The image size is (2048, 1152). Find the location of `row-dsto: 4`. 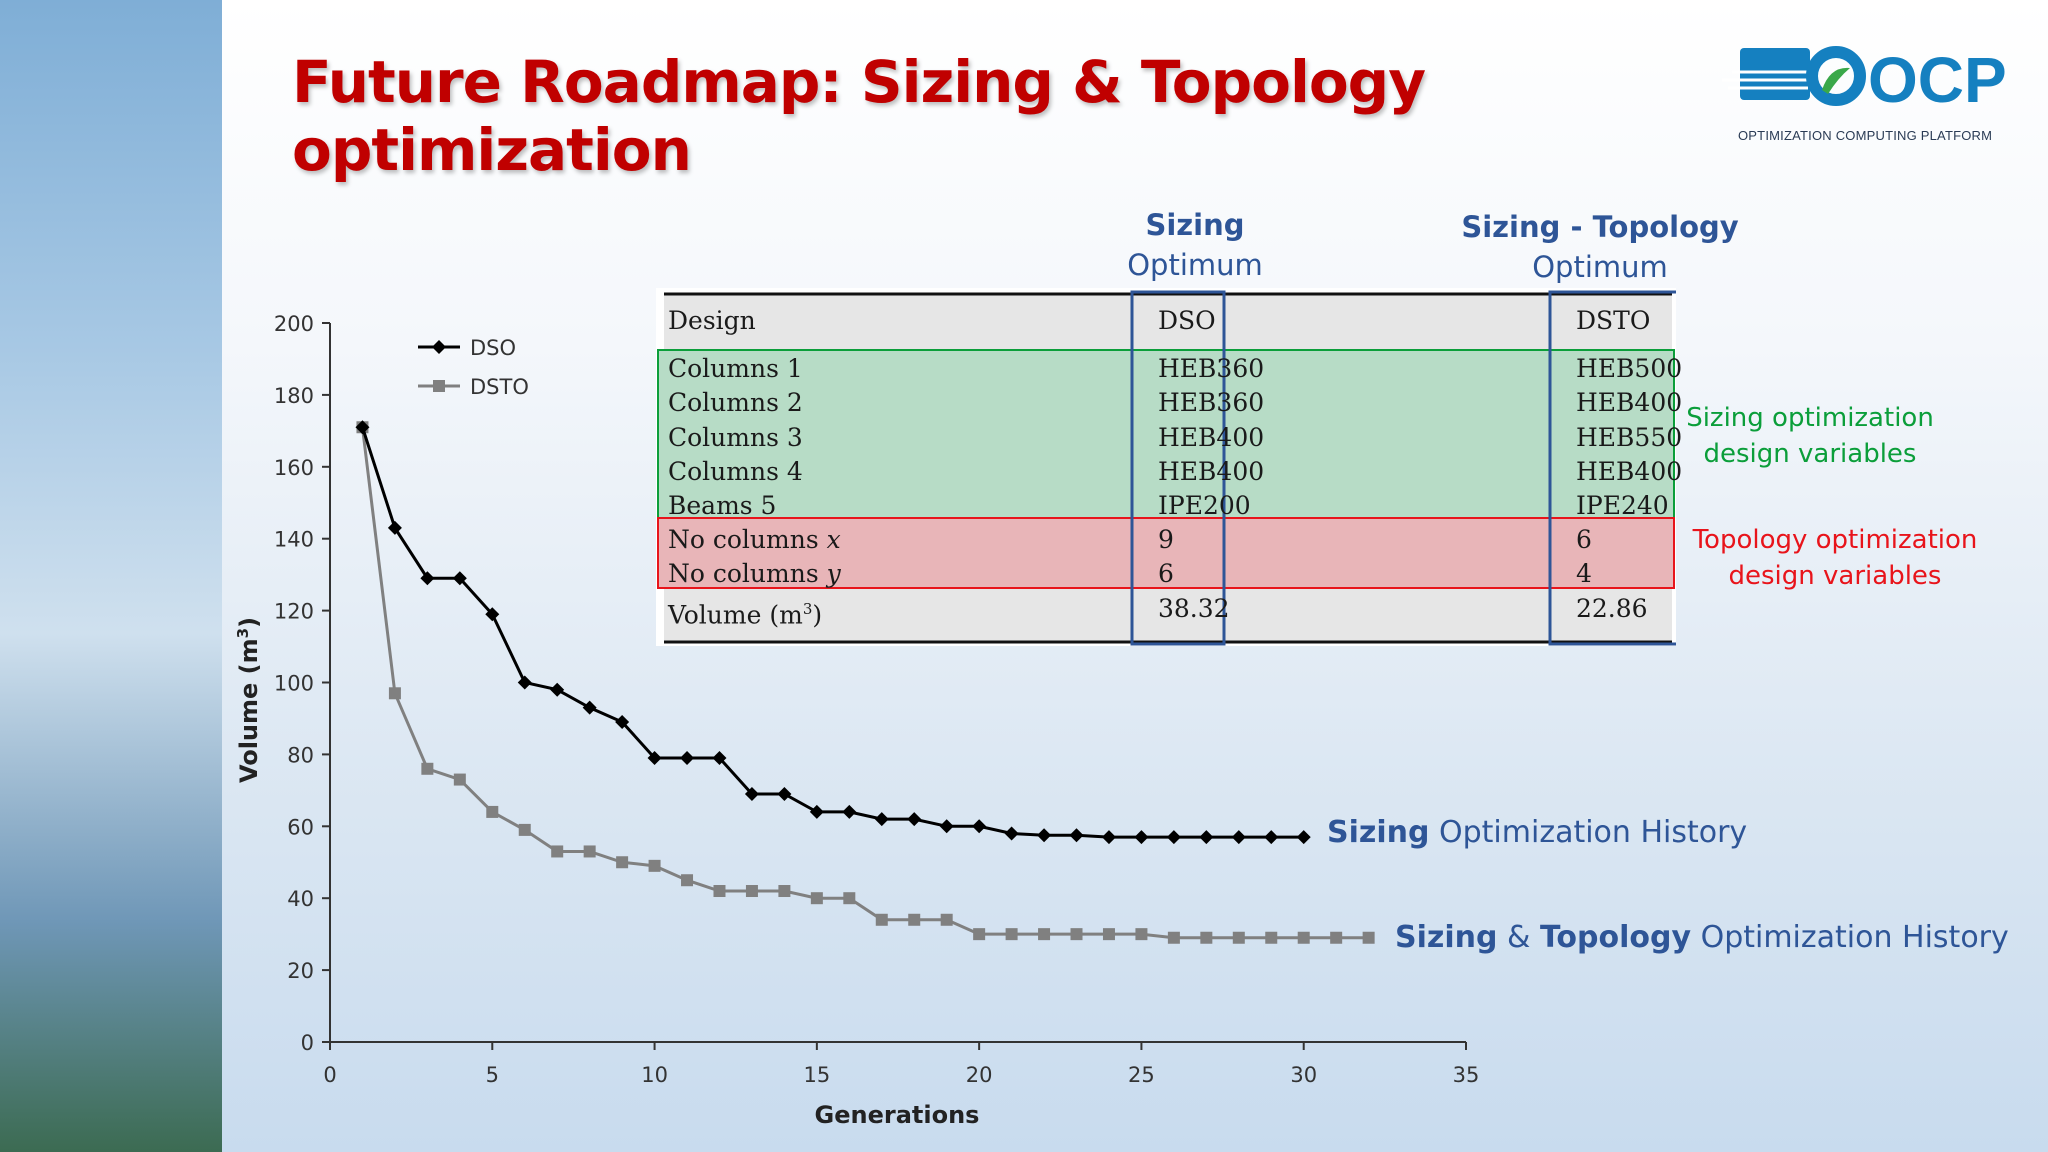

row-dsto: 4 is located at coordinates (1584, 573).